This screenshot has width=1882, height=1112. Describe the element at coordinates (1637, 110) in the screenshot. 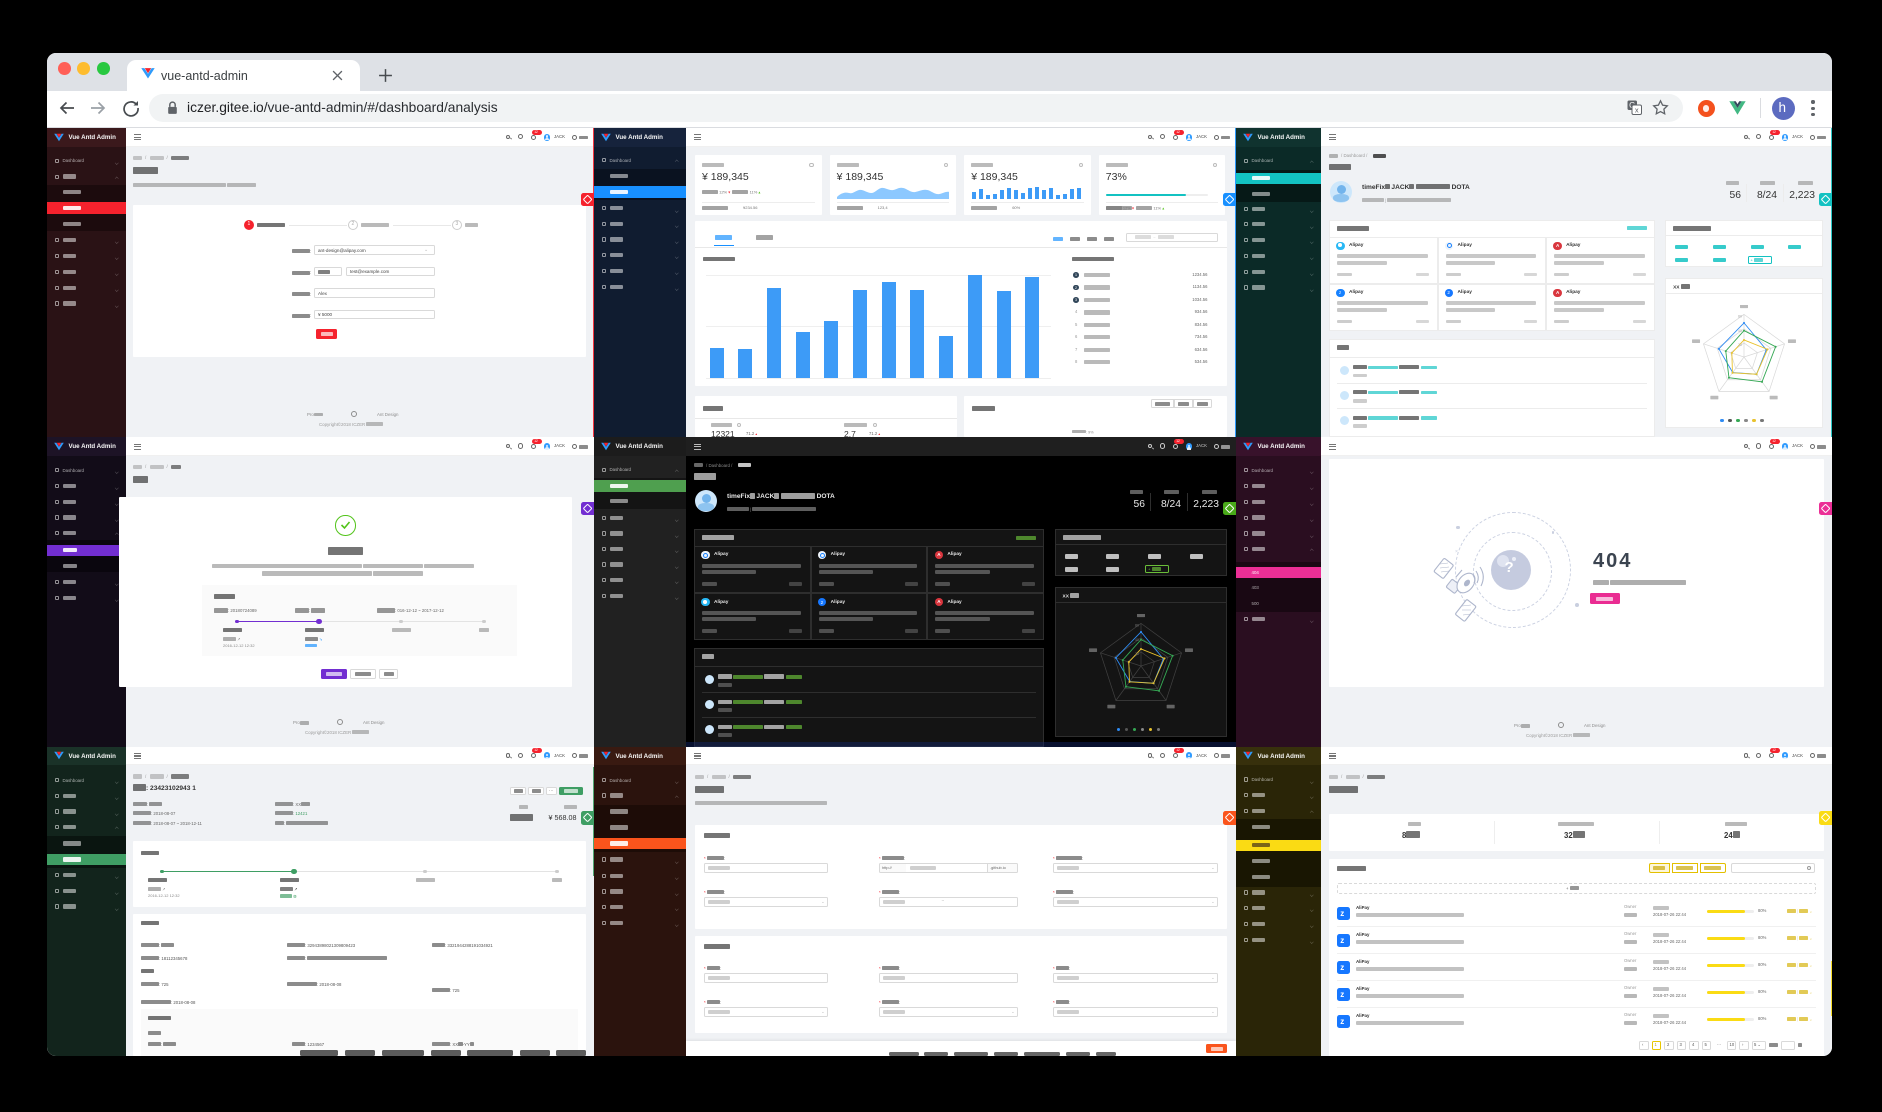

I see `svg-text: x` at that location.